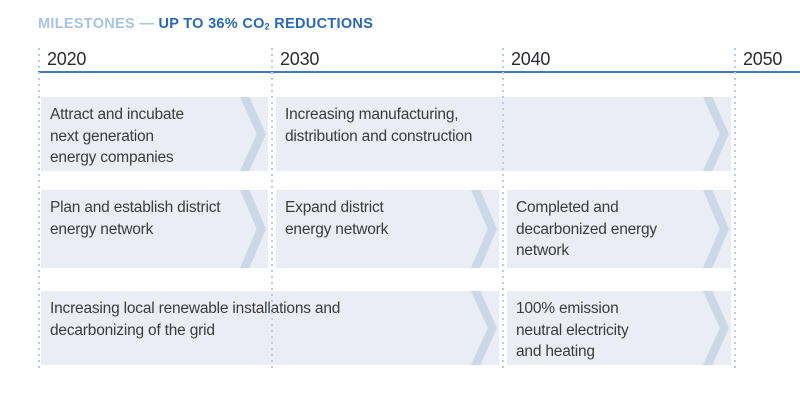 Image resolution: width=800 pixels, height=403 pixels. I want to click on gridline-2030, so click(272, 209).